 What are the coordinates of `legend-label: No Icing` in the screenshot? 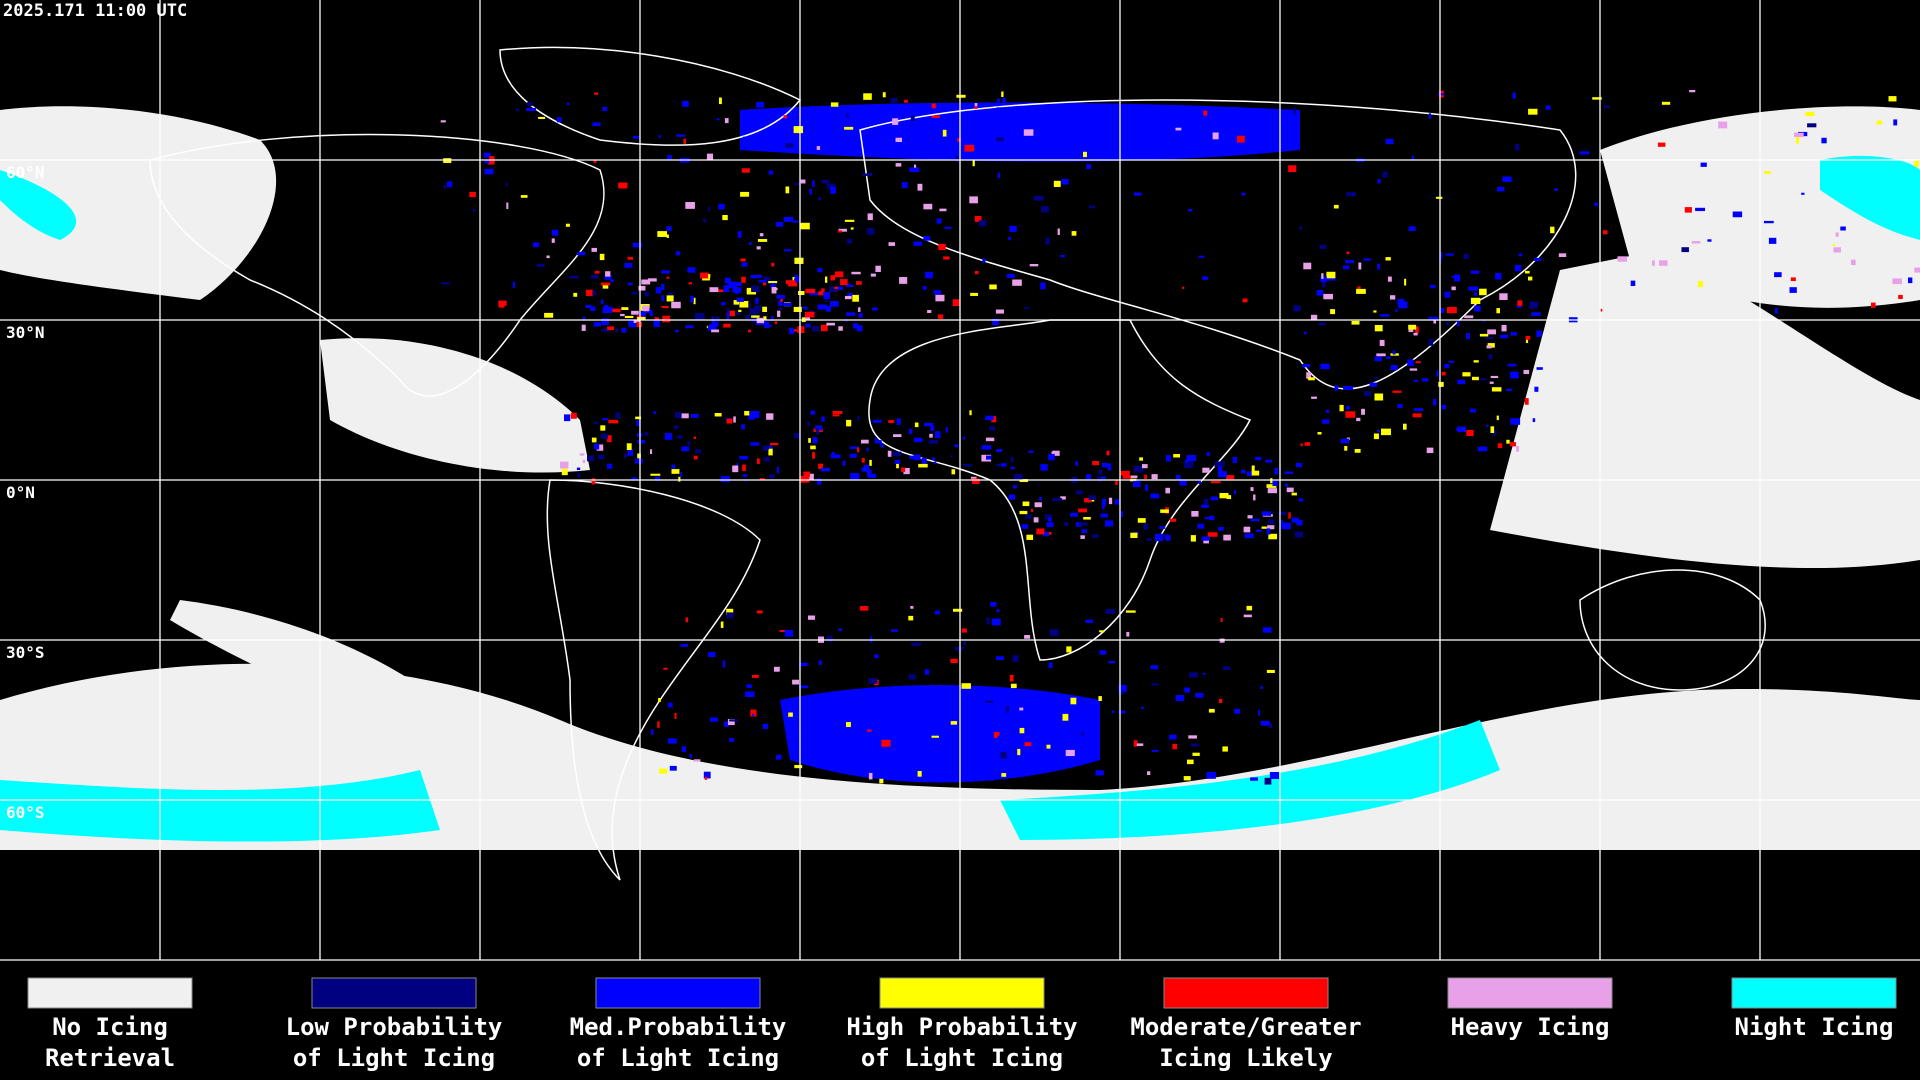 It's located at (110, 1027).